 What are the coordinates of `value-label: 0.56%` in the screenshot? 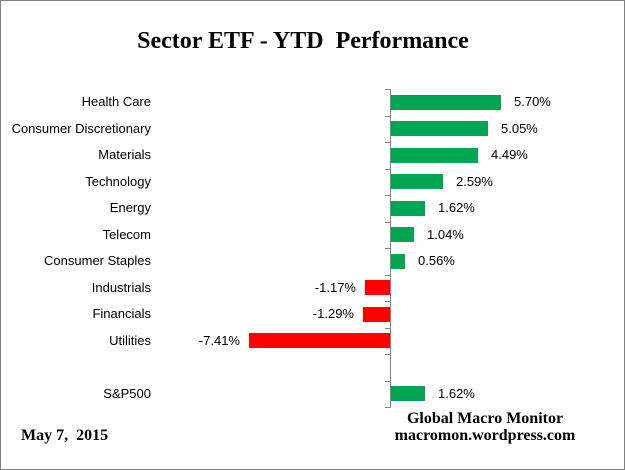 It's located at (436, 260).